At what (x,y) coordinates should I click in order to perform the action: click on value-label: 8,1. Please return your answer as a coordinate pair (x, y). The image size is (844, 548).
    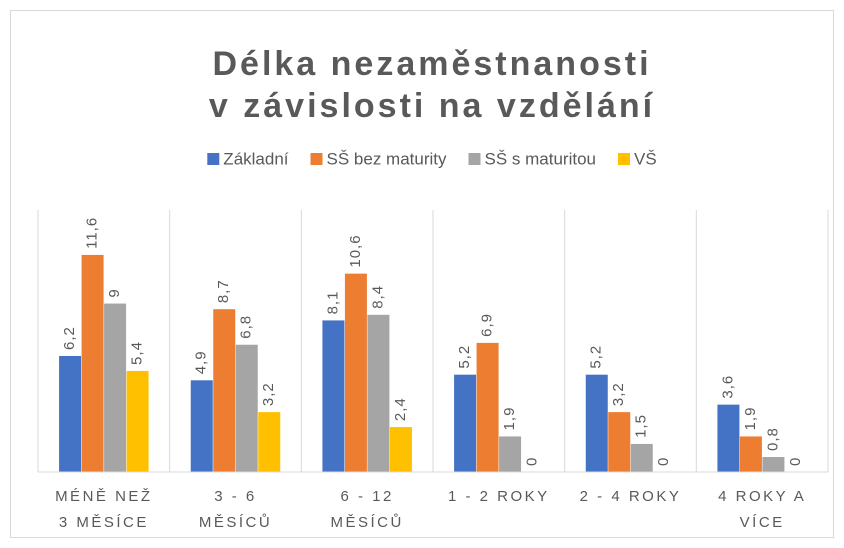
    Looking at the image, I should click on (332, 303).